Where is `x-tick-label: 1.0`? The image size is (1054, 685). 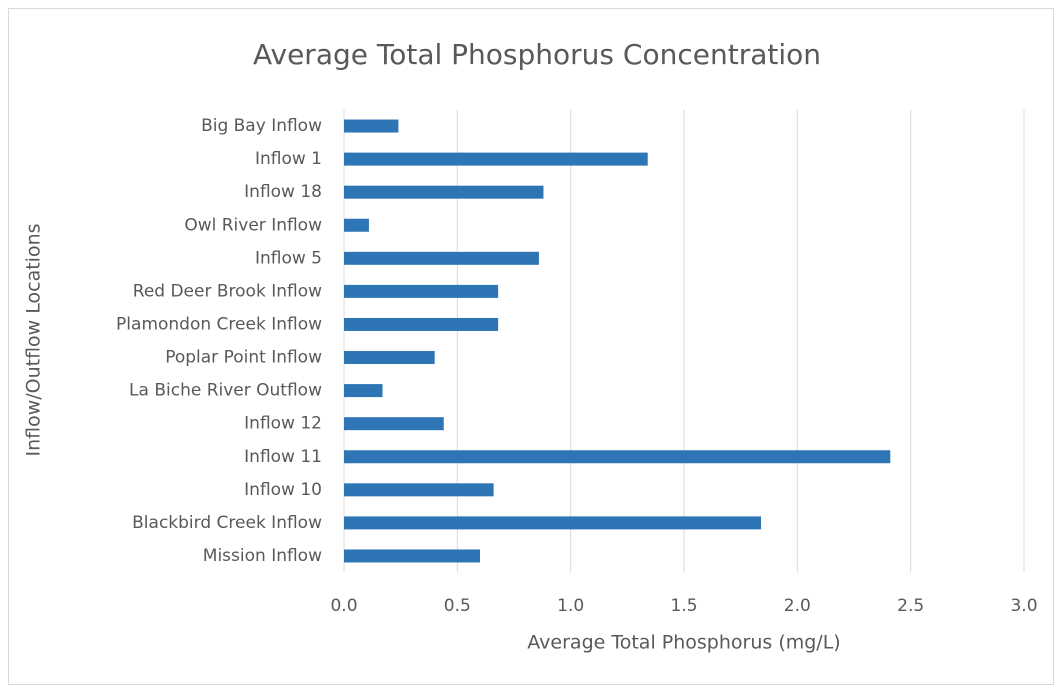 x-tick-label: 1.0 is located at coordinates (570, 606).